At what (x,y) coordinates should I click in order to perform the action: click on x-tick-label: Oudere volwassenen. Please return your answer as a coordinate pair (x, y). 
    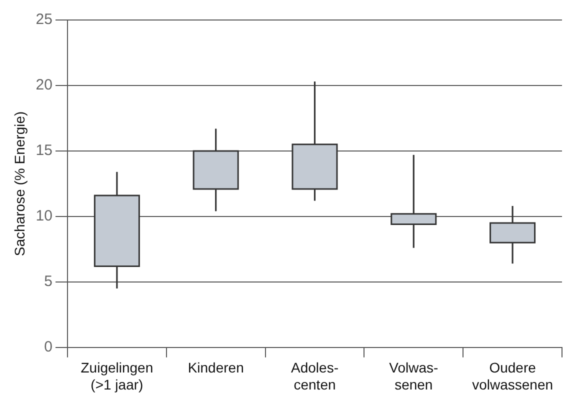
    Looking at the image, I should click on (513, 376).